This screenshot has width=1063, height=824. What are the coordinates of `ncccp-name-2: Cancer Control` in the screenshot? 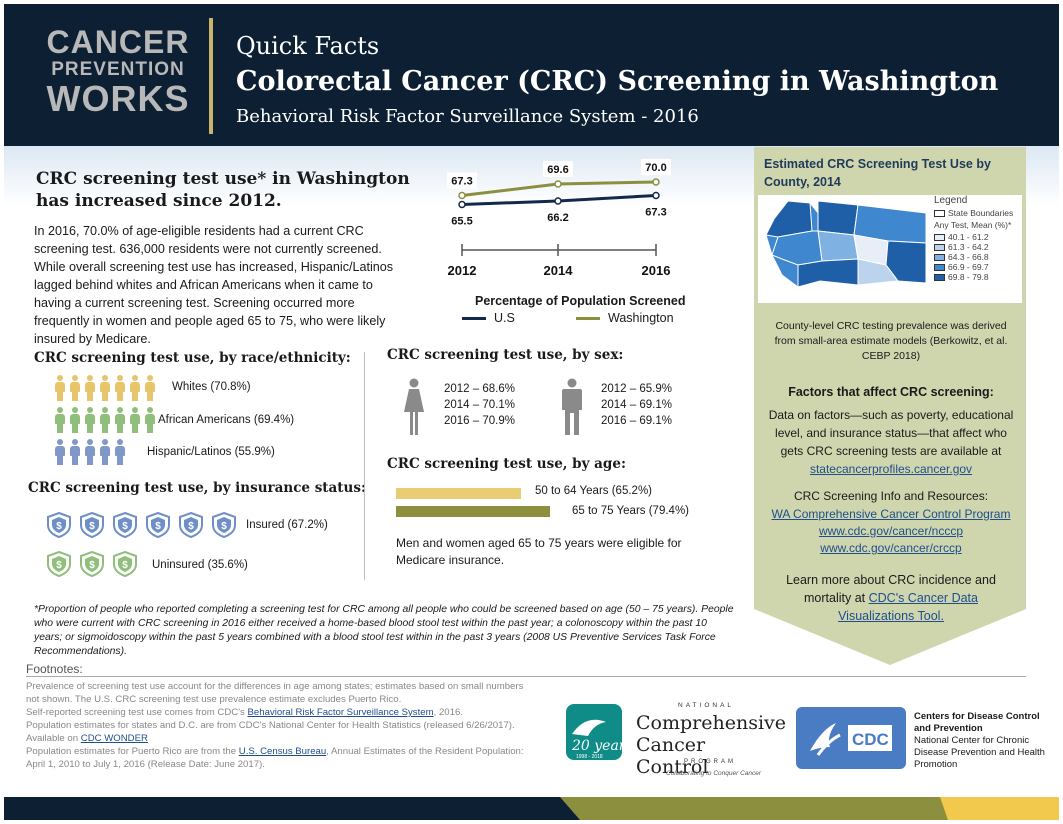 It's located at (672, 756).